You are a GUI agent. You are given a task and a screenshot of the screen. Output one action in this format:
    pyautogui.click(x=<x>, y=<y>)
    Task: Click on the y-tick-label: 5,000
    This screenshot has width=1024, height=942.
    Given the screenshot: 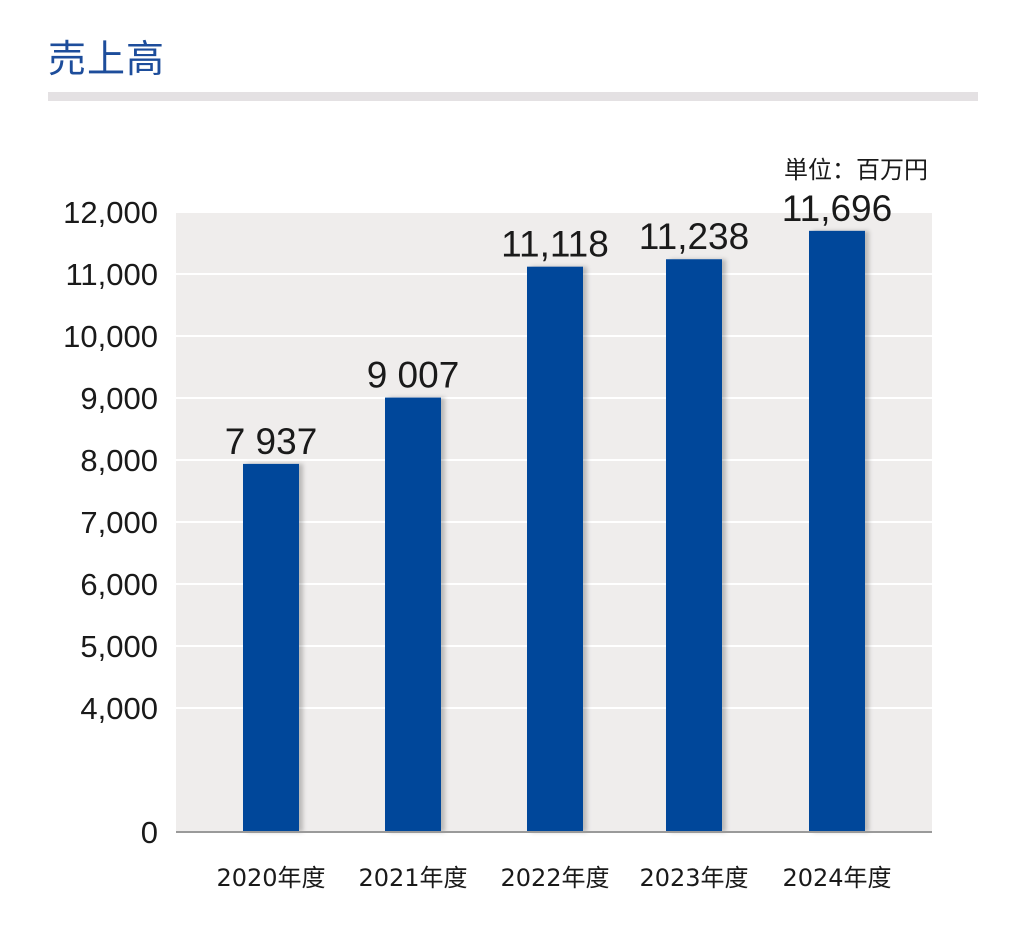 What is the action you would take?
    pyautogui.click(x=119, y=646)
    